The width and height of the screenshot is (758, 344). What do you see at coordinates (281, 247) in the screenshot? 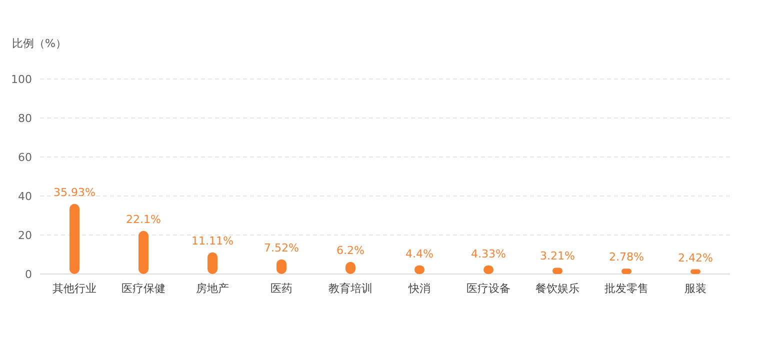
I see `data-label: 7.52%` at bounding box center [281, 247].